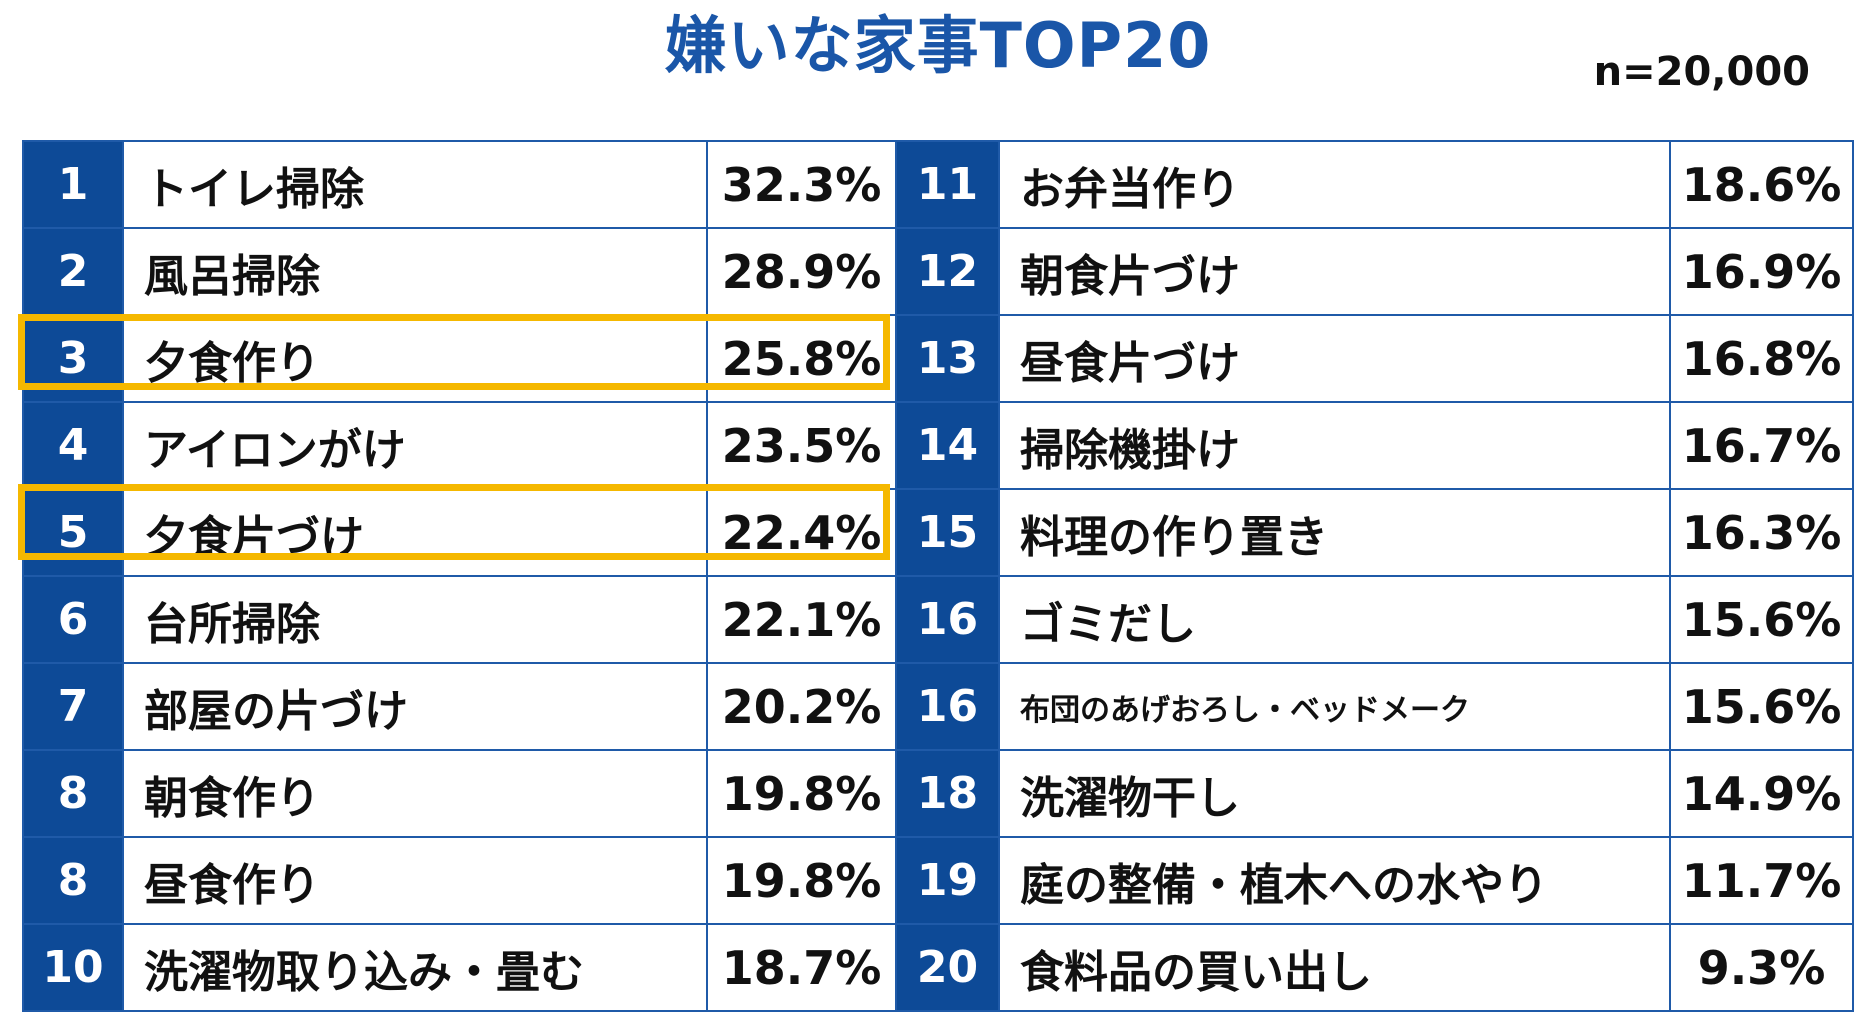 The image size is (1876, 1012). What do you see at coordinates (1334, 706) in the screenshot?
I see `chore-label-cell: 布団のあげおろし・ベッドメーク` at bounding box center [1334, 706].